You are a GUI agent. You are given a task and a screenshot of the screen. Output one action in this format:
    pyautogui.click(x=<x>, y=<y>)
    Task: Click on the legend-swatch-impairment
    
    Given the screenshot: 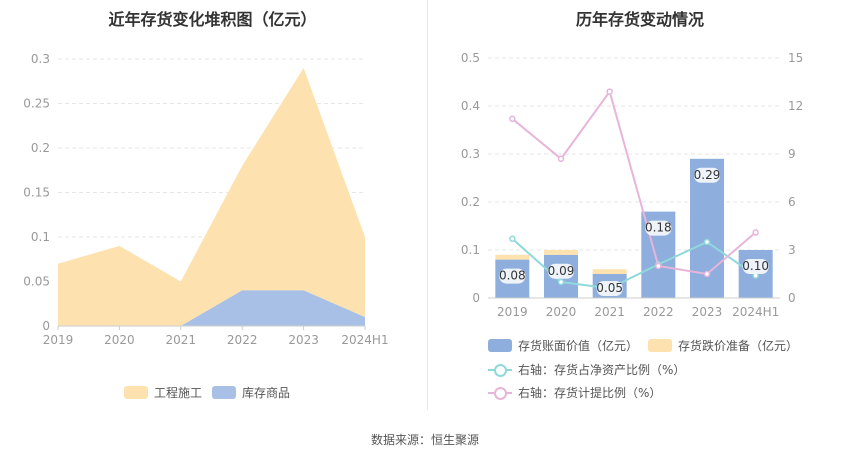 What is the action you would take?
    pyautogui.click(x=660, y=345)
    